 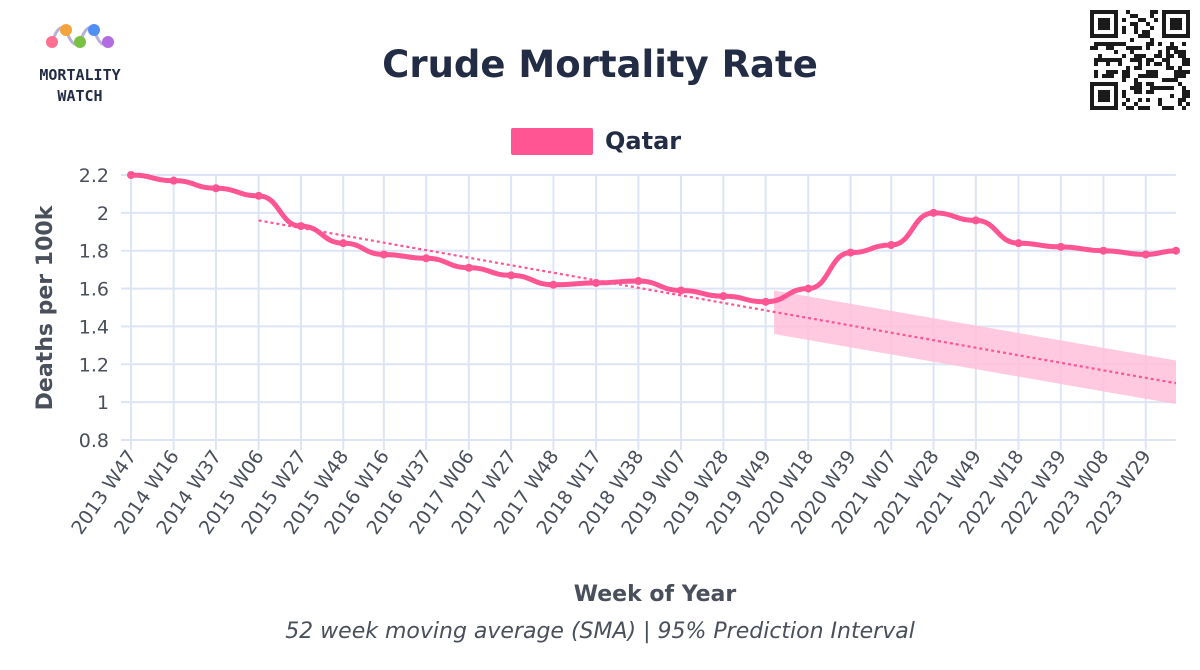 What do you see at coordinates (52, 42) in the screenshot?
I see `logo-dot` at bounding box center [52, 42].